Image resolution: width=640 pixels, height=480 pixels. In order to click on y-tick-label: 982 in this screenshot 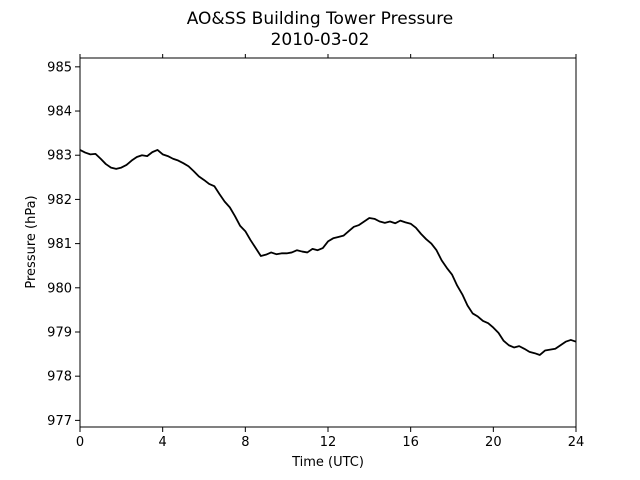, I will do `click(59, 200)`.